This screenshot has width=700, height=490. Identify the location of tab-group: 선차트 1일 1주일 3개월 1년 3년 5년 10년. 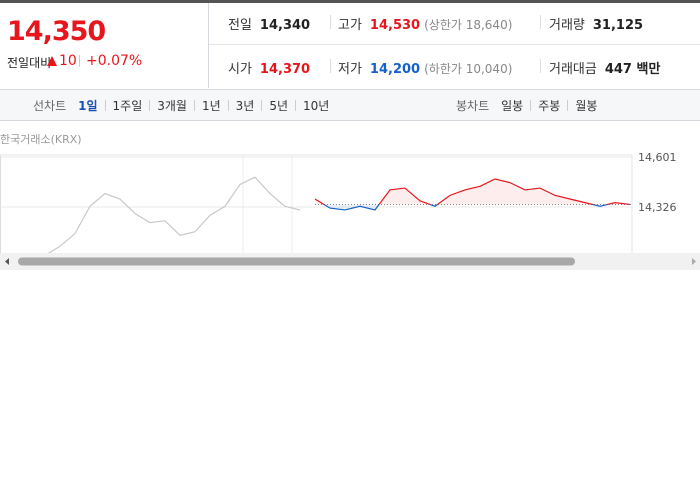
(181, 105).